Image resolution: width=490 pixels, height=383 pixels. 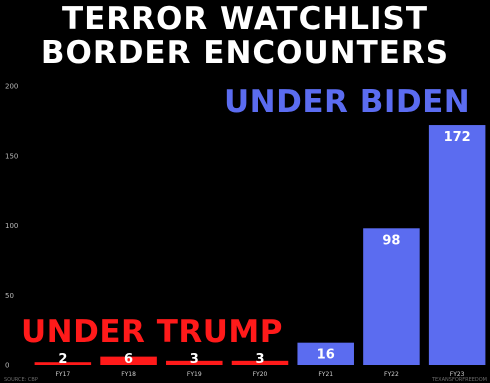 I want to click on x-tick-label-fy19: FY19, so click(x=194, y=374).